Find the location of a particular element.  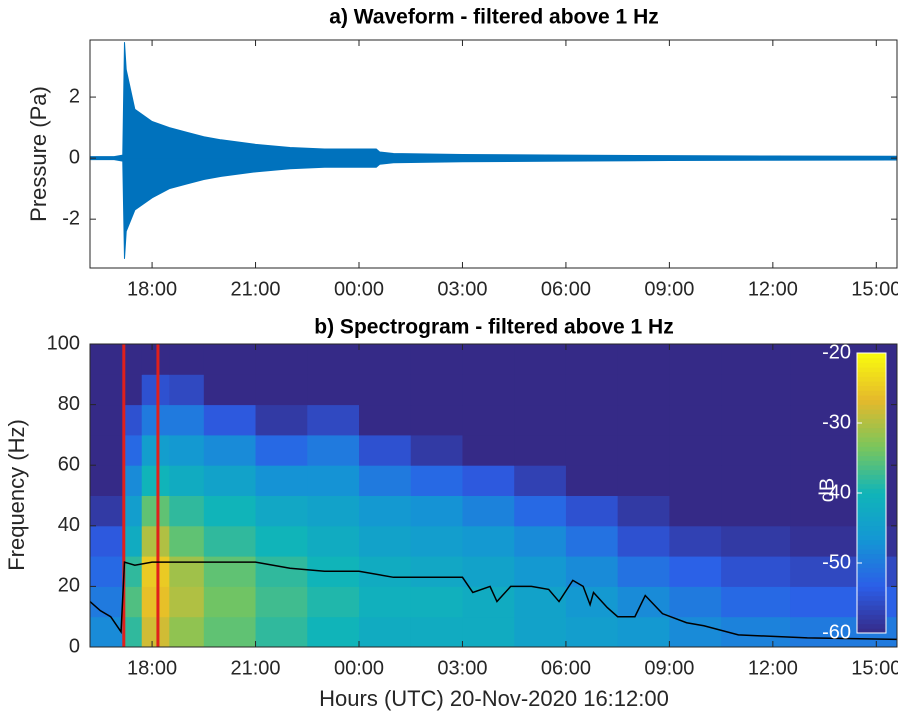

y-tick-label: 100 is located at coordinates (63, 343).